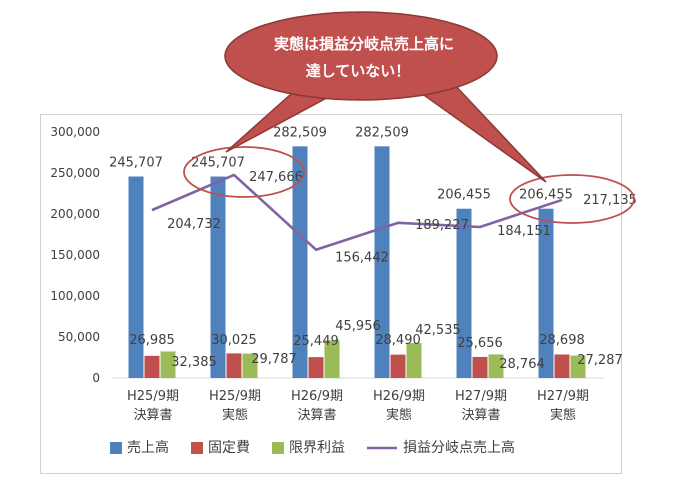  What do you see at coordinates (398, 340) in the screenshot?
I see `data-label-fixed-cost: 28,490` at bounding box center [398, 340].